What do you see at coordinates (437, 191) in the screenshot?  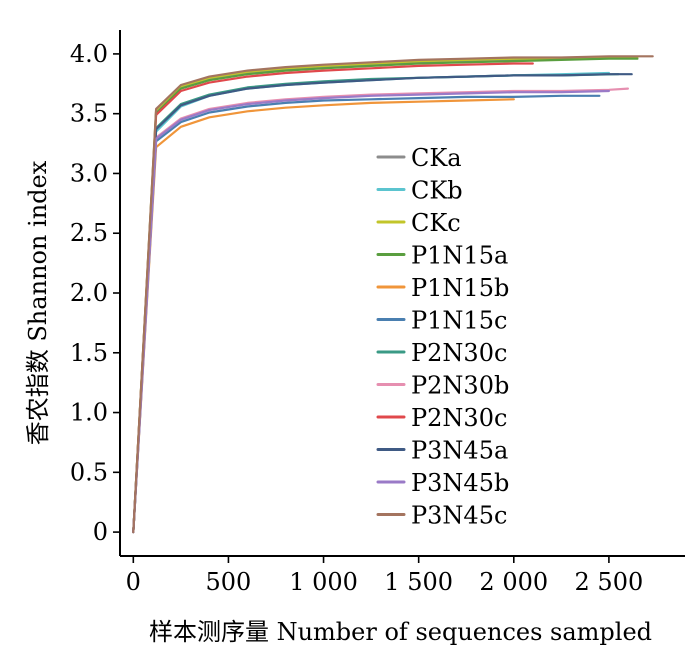 I see `legend-label: CKb` at bounding box center [437, 191].